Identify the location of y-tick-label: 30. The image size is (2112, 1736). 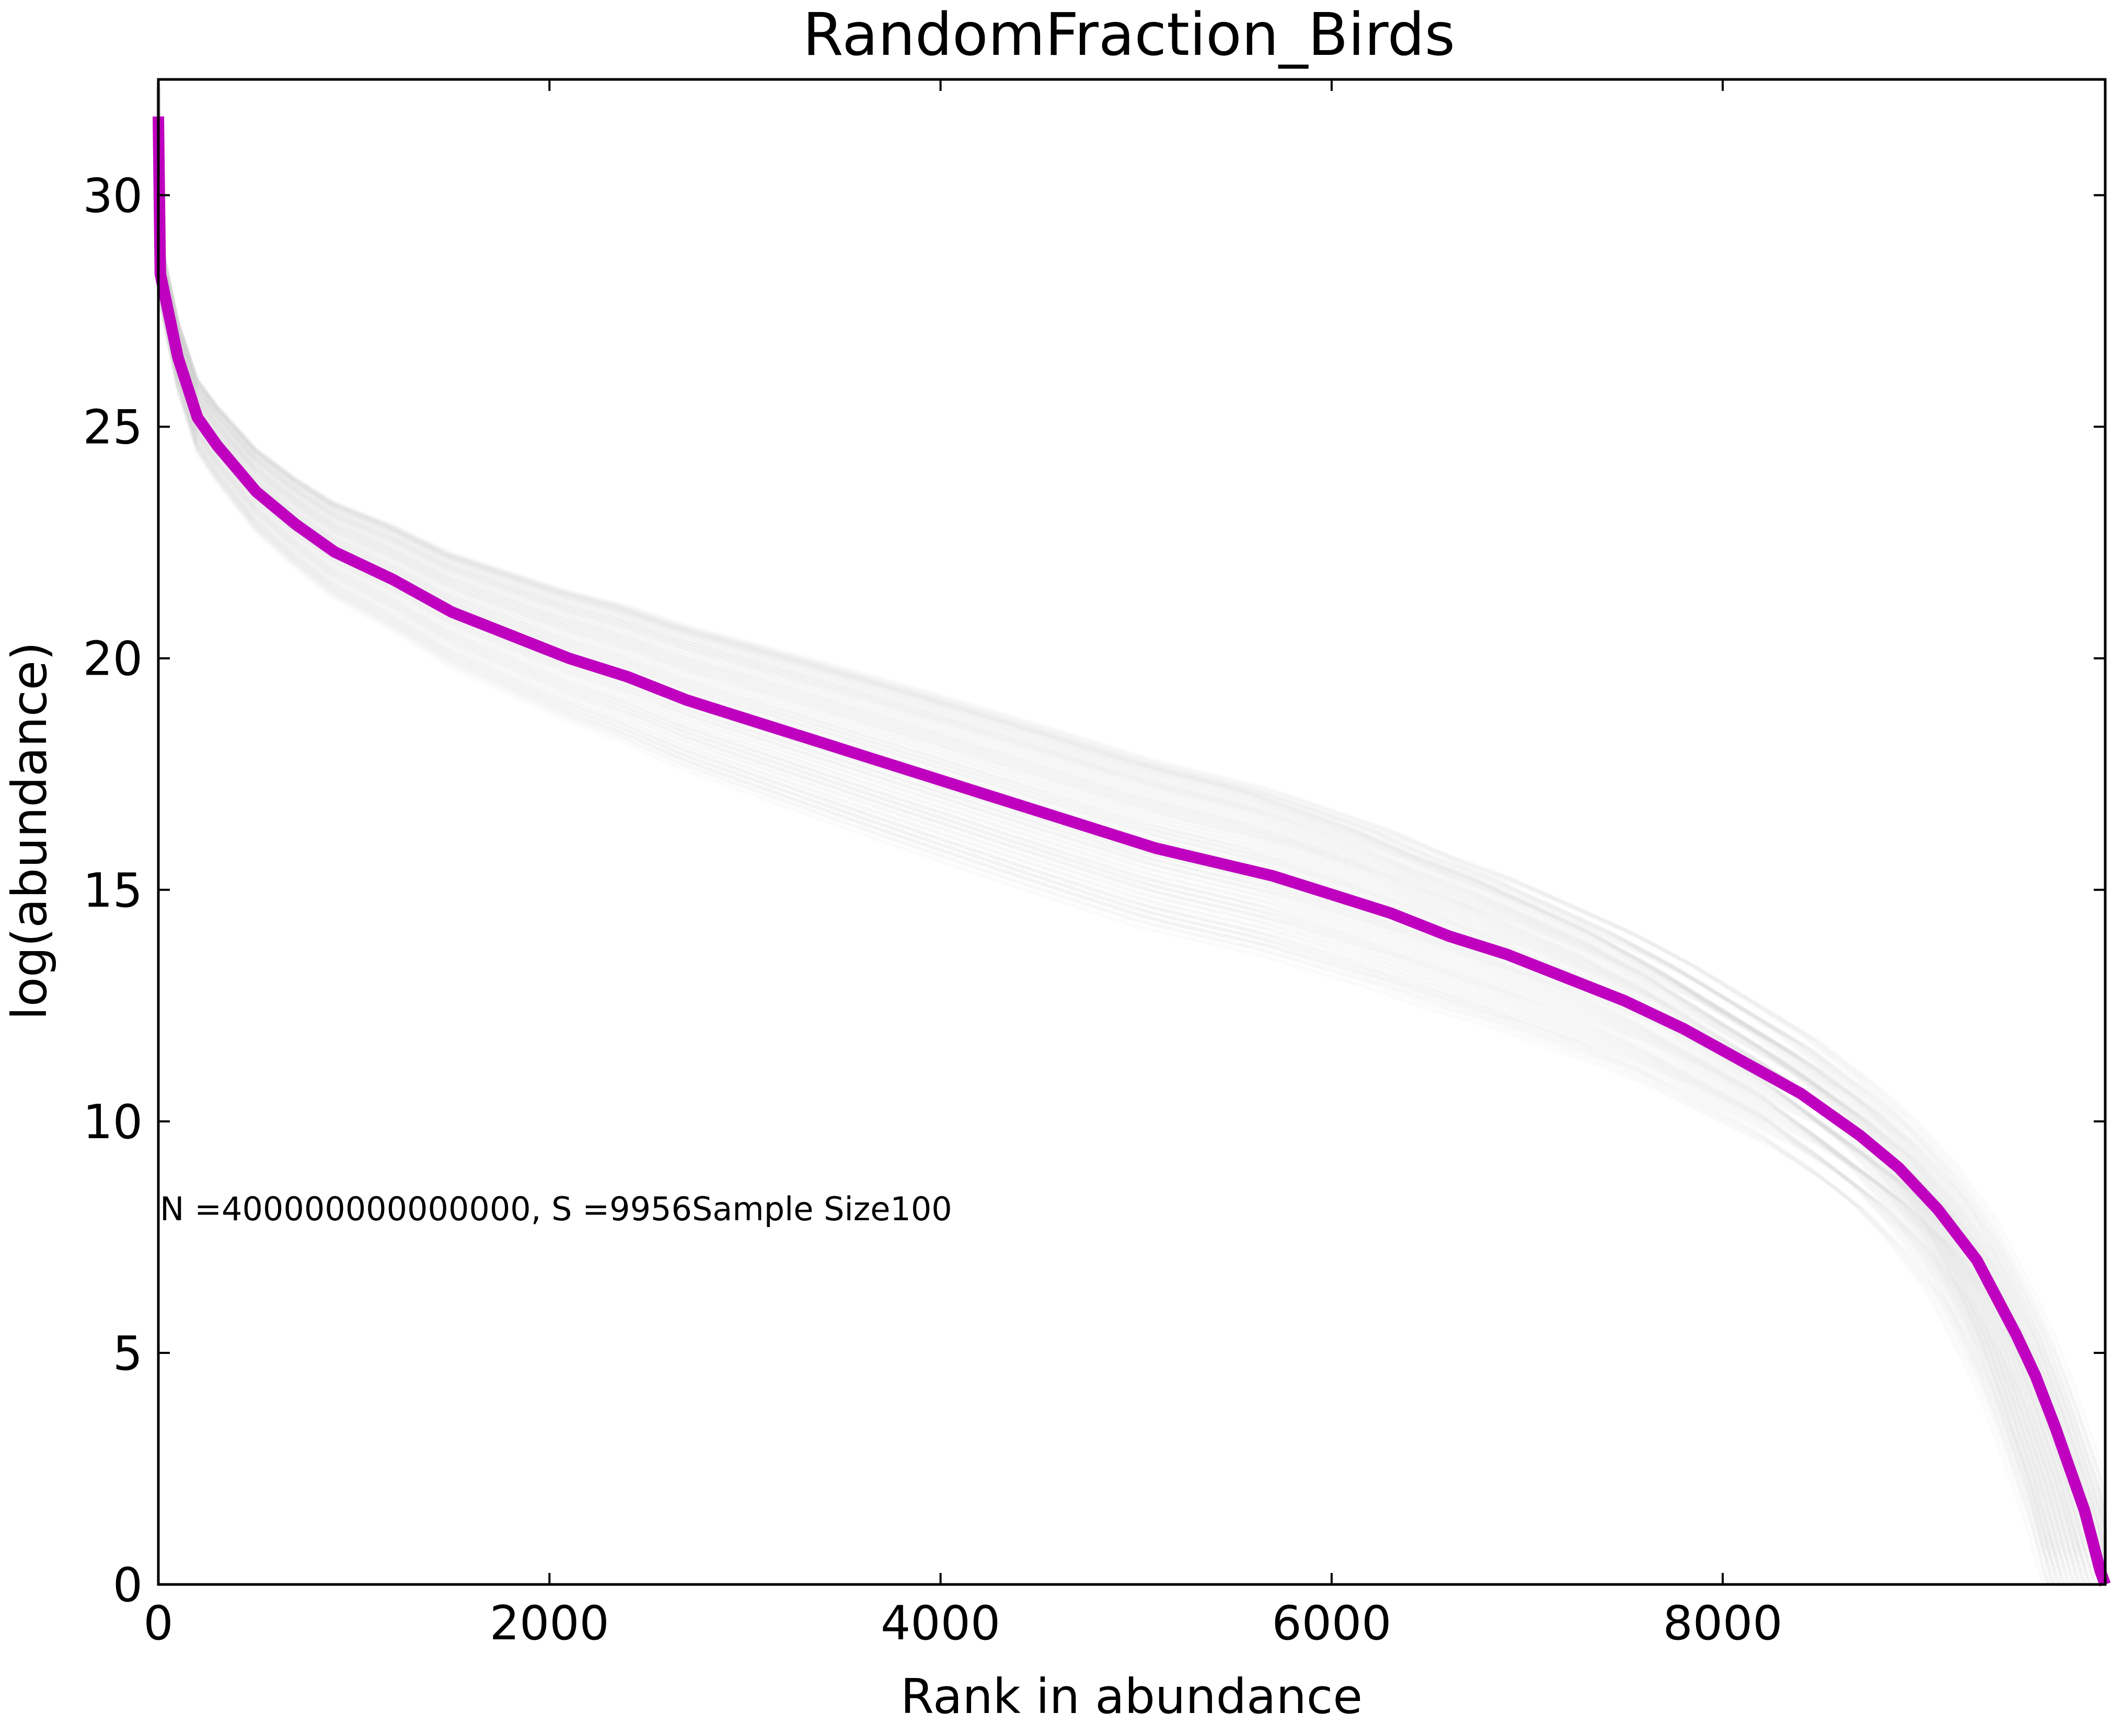
(113, 196).